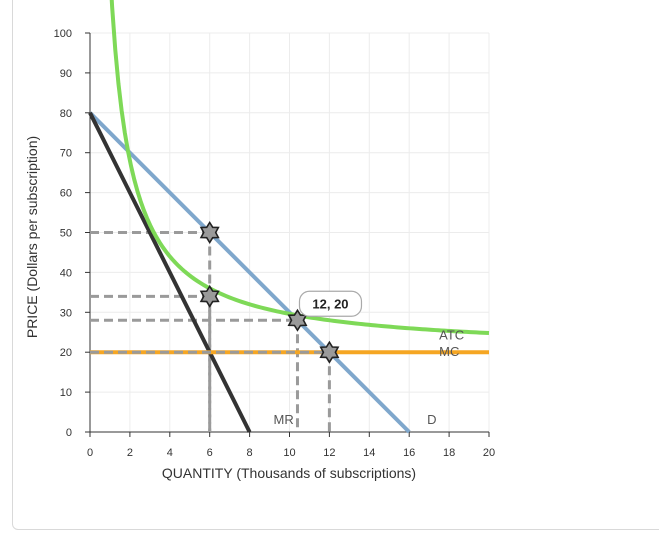 The height and width of the screenshot is (541, 659). I want to click on y-tick-label: 10, so click(66, 393).